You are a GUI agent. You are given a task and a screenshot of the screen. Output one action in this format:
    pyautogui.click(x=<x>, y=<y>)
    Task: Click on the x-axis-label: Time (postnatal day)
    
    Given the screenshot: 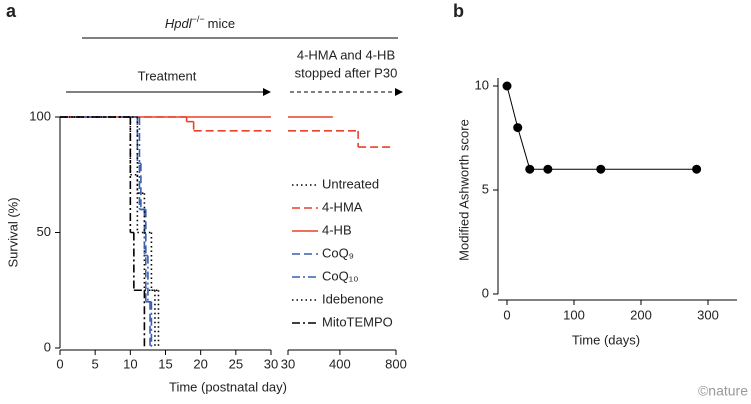 What is the action you would take?
    pyautogui.click(x=228, y=386)
    